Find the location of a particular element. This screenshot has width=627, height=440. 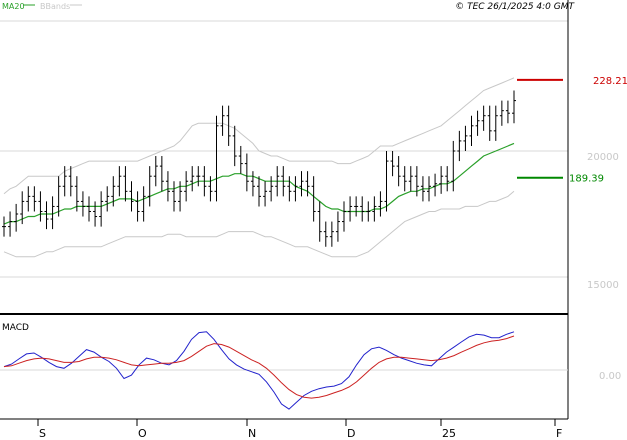

x-tick-label: S is located at coordinates (42, 433).